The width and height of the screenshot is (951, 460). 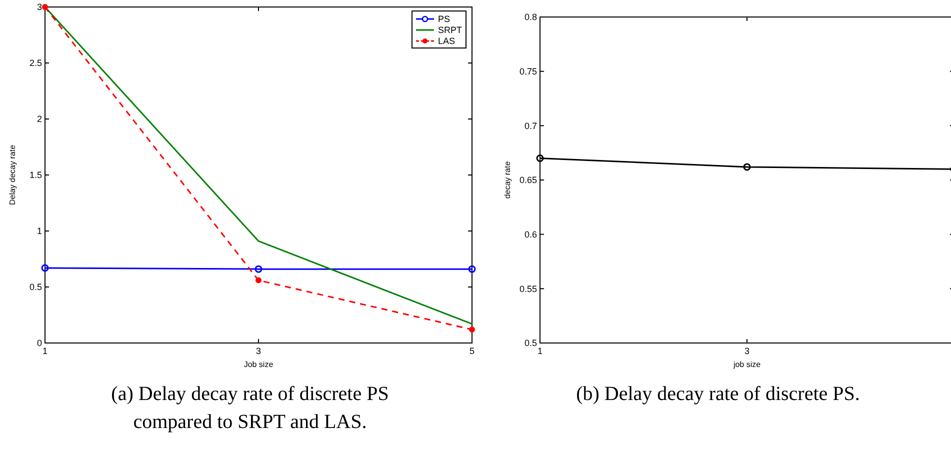 What do you see at coordinates (530, 17) in the screenshot?
I see `y-tick-label: 0.8` at bounding box center [530, 17].